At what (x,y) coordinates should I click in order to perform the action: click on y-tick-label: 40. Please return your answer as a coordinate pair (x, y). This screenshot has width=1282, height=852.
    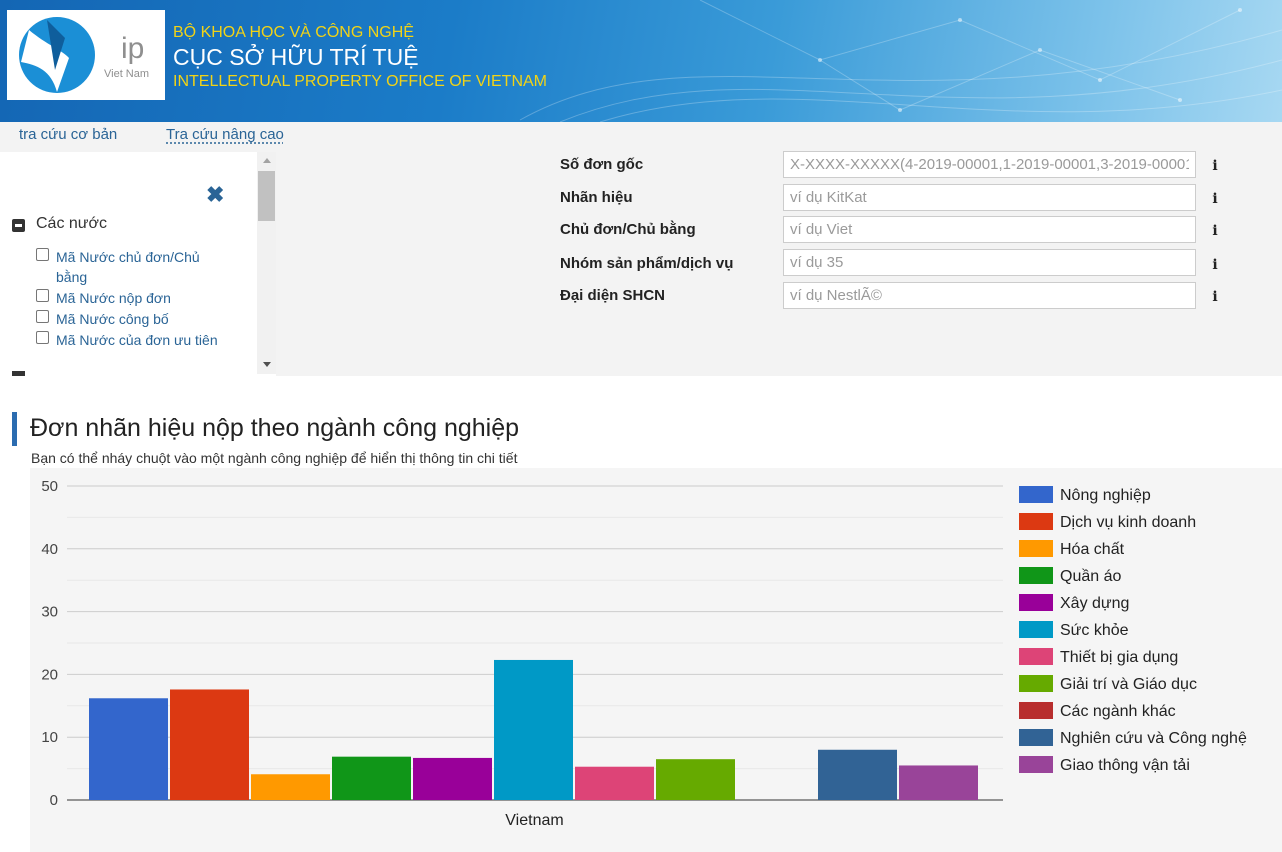
    Looking at the image, I should click on (49, 549).